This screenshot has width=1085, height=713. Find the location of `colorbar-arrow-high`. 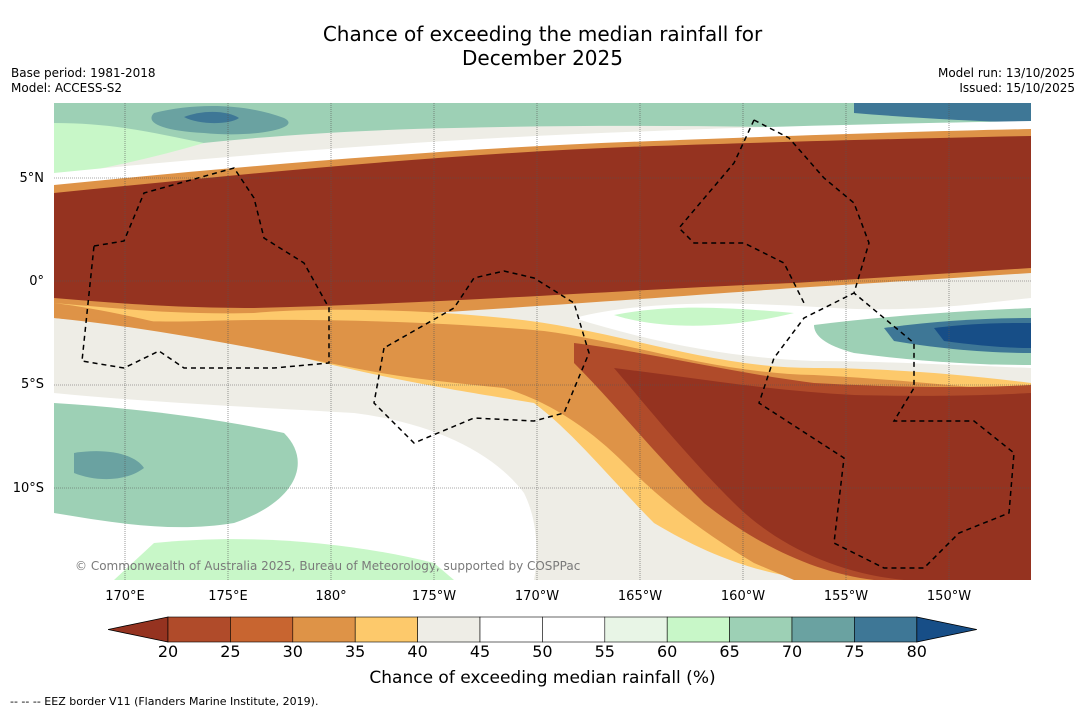

colorbar-arrow-high is located at coordinates (946, 629).